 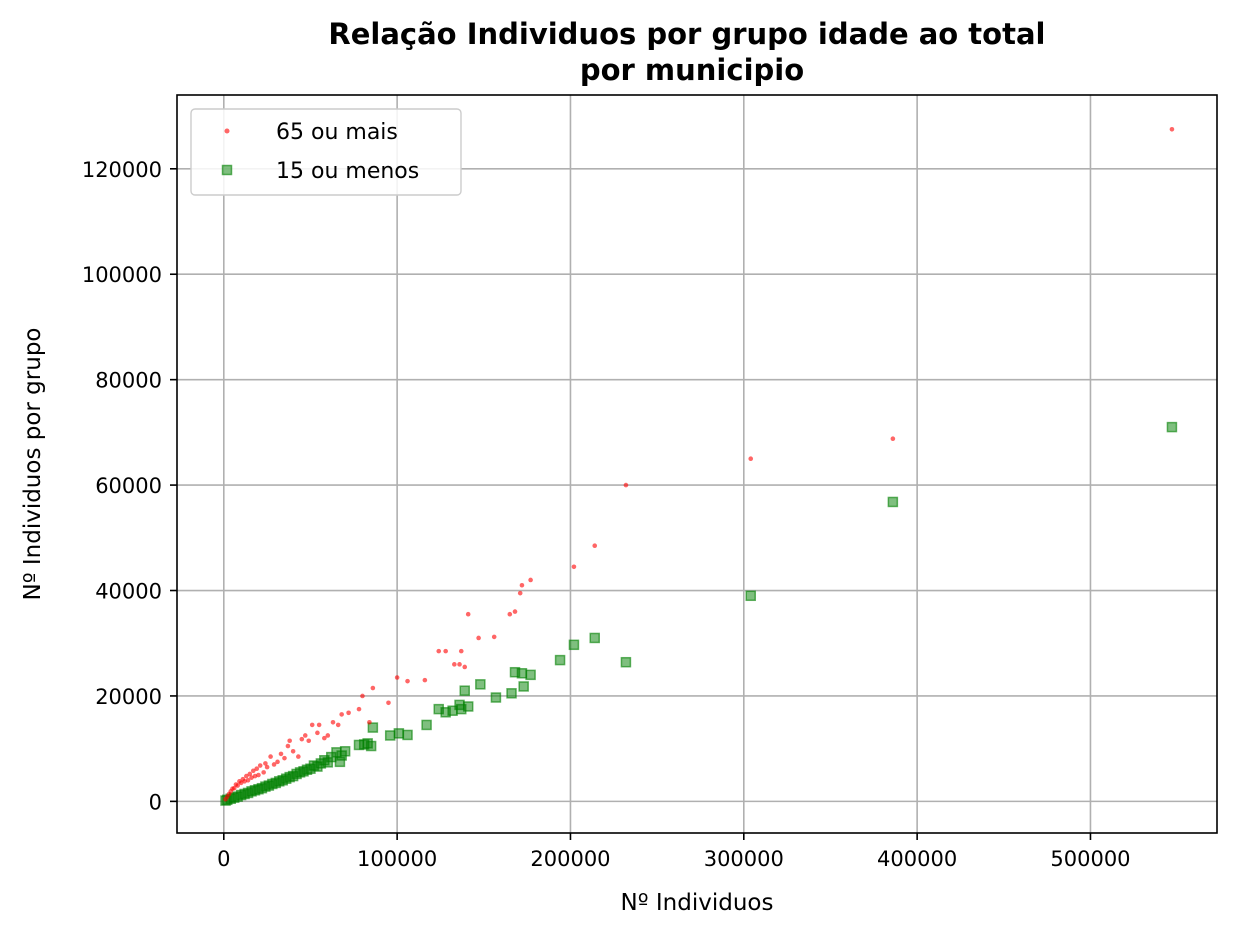 I want to click on legend-label: 65 ou mais, so click(x=337, y=132).